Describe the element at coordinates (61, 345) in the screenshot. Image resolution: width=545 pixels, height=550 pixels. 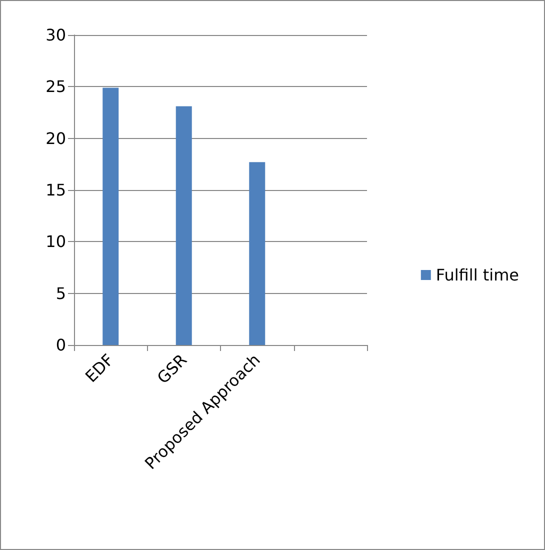
I see `y-tick-label: 0` at that location.